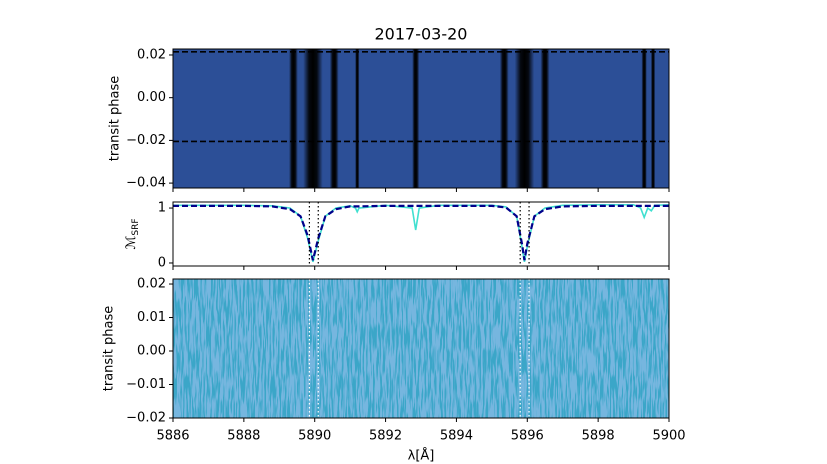  Describe the element at coordinates (243, 436) in the screenshot. I see `x-tick-label: 5888` at that location.